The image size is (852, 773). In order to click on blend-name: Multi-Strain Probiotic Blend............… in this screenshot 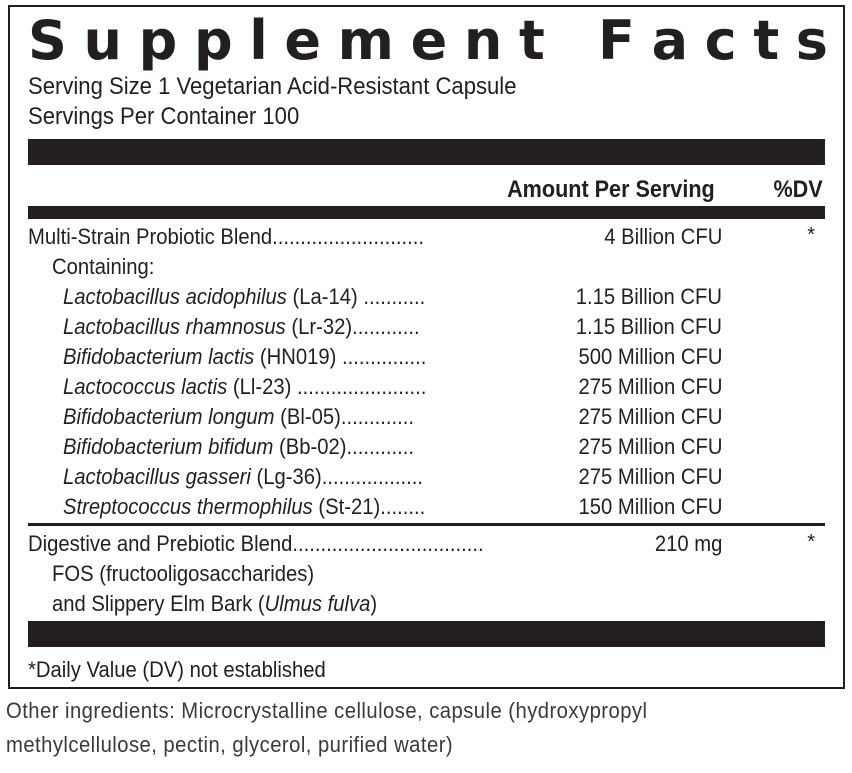, I will do `click(226, 236)`.